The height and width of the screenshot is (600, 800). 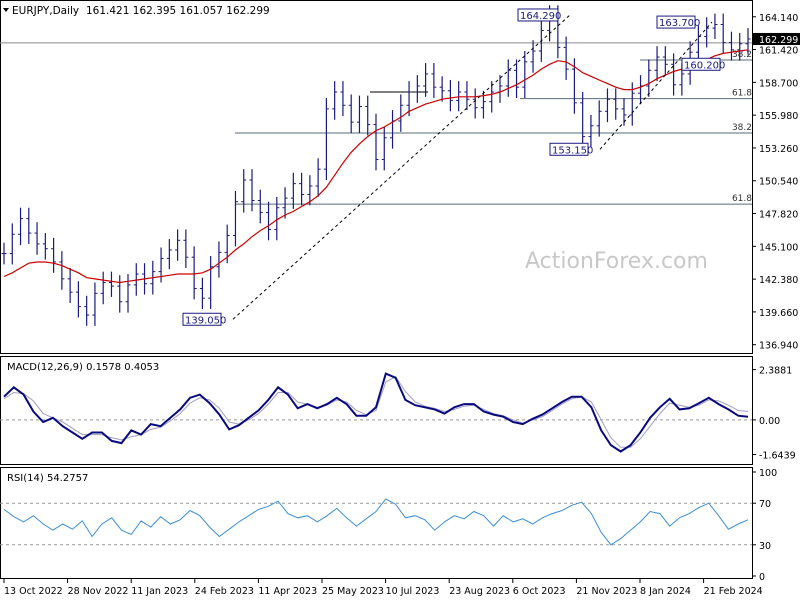 I want to click on y-tick-label: 145.100, so click(x=778, y=247).